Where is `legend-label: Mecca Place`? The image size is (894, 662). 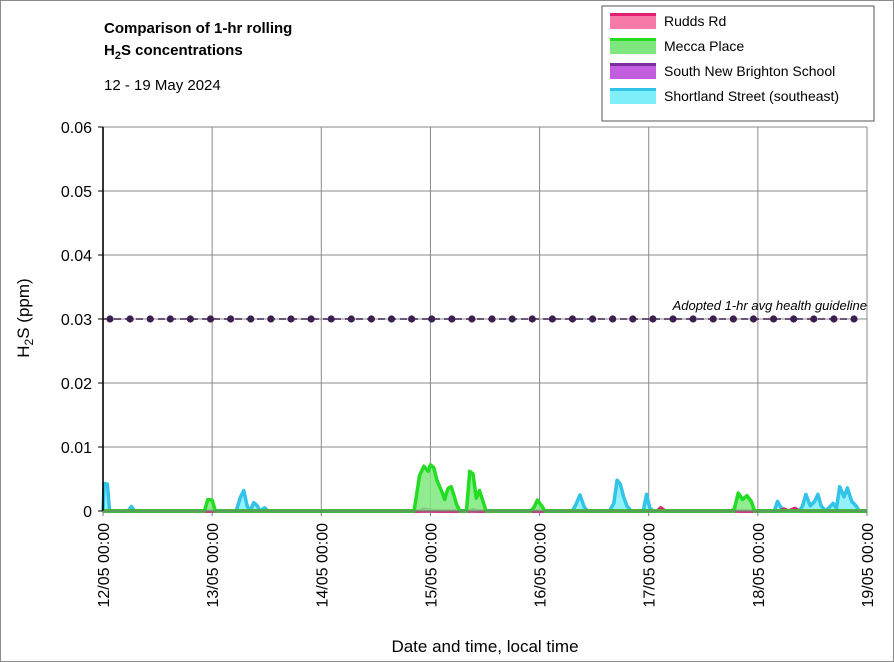 legend-label: Mecca Place is located at coordinates (704, 46).